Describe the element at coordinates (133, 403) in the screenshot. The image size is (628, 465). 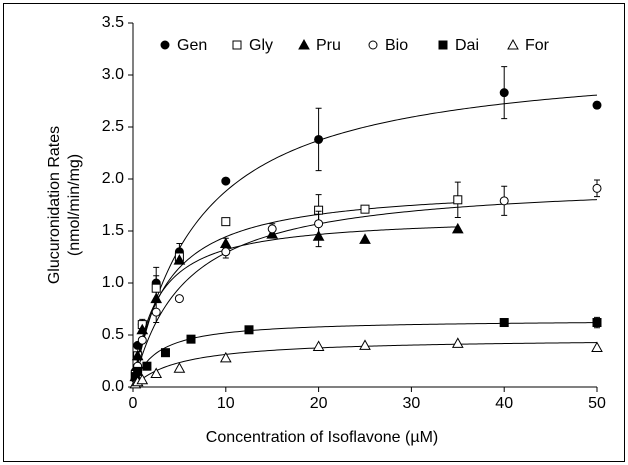
I see `x-tick-label: 0` at that location.